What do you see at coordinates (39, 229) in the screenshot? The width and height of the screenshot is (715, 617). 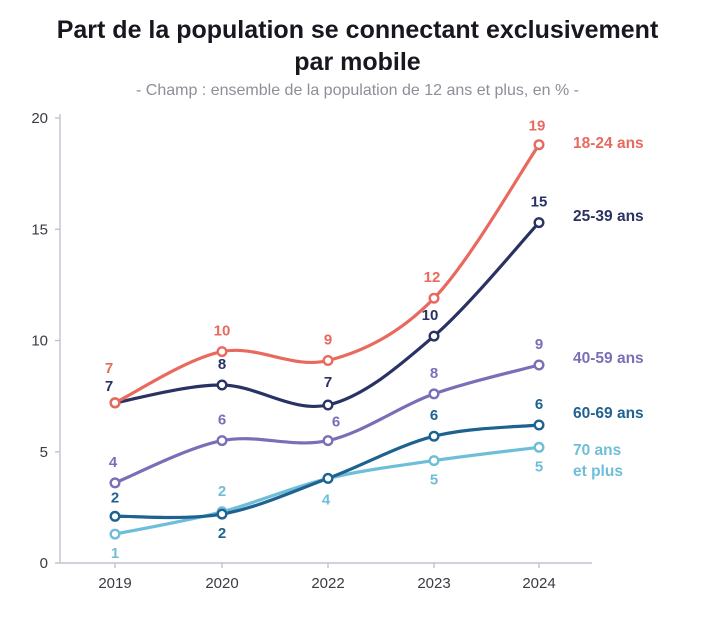 I see `y-axis-tick-label: 15` at bounding box center [39, 229].